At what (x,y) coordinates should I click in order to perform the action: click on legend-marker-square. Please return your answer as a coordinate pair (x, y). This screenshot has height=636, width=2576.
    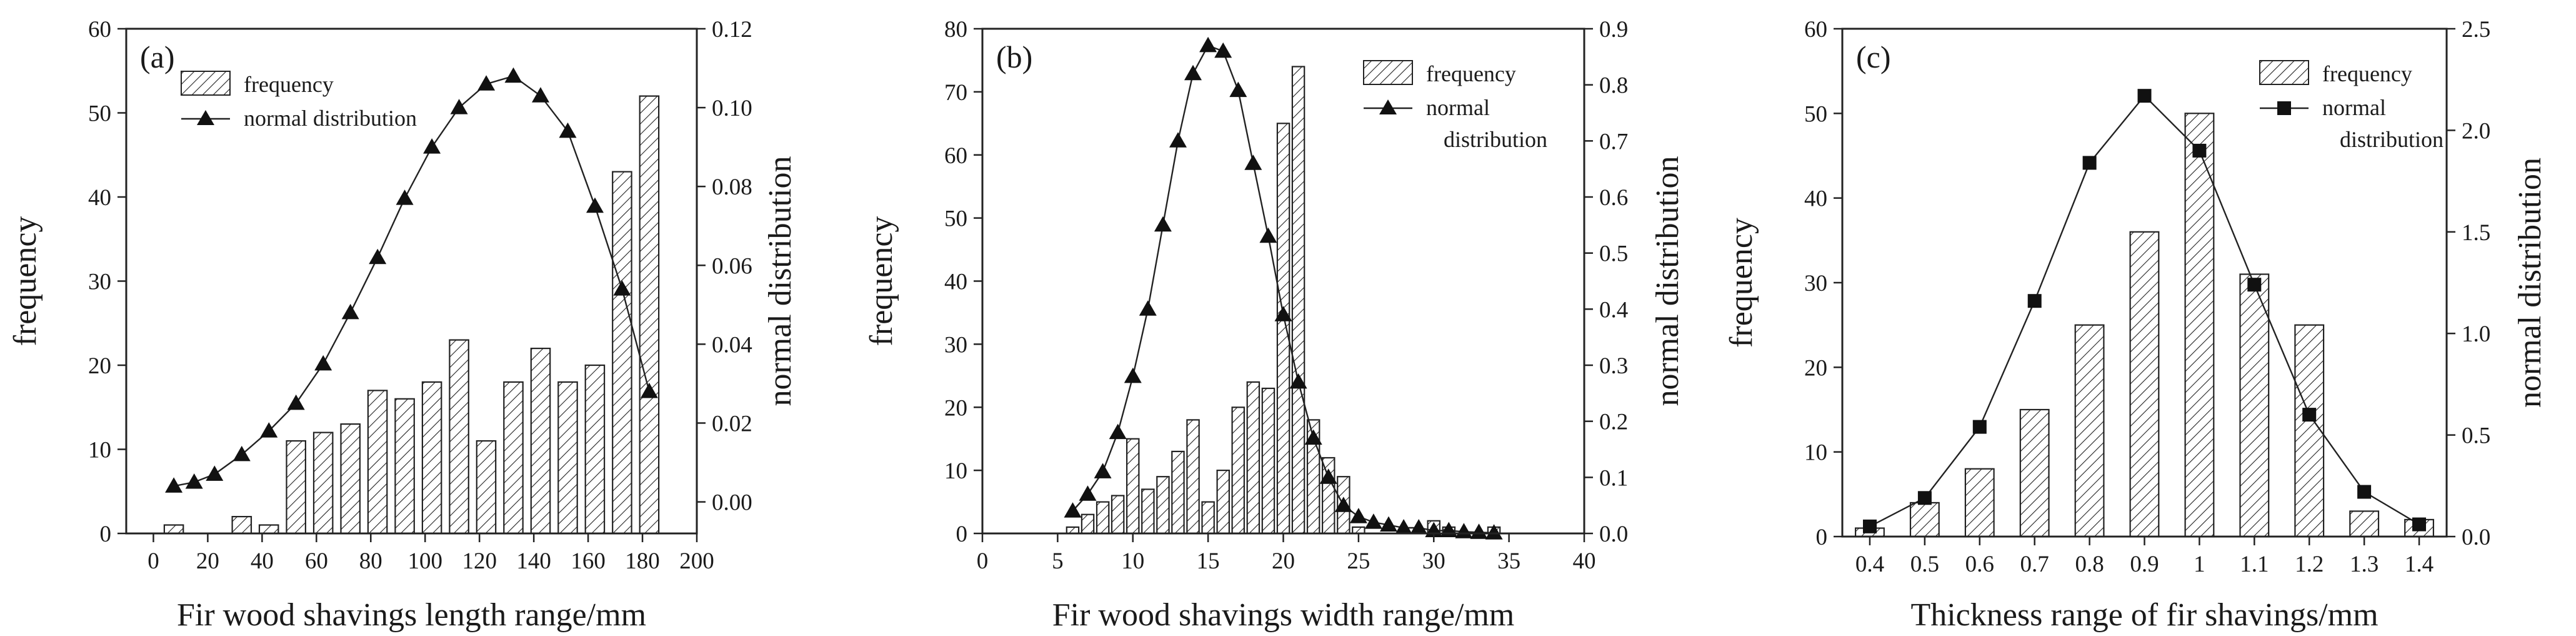
    Looking at the image, I should click on (2284, 108).